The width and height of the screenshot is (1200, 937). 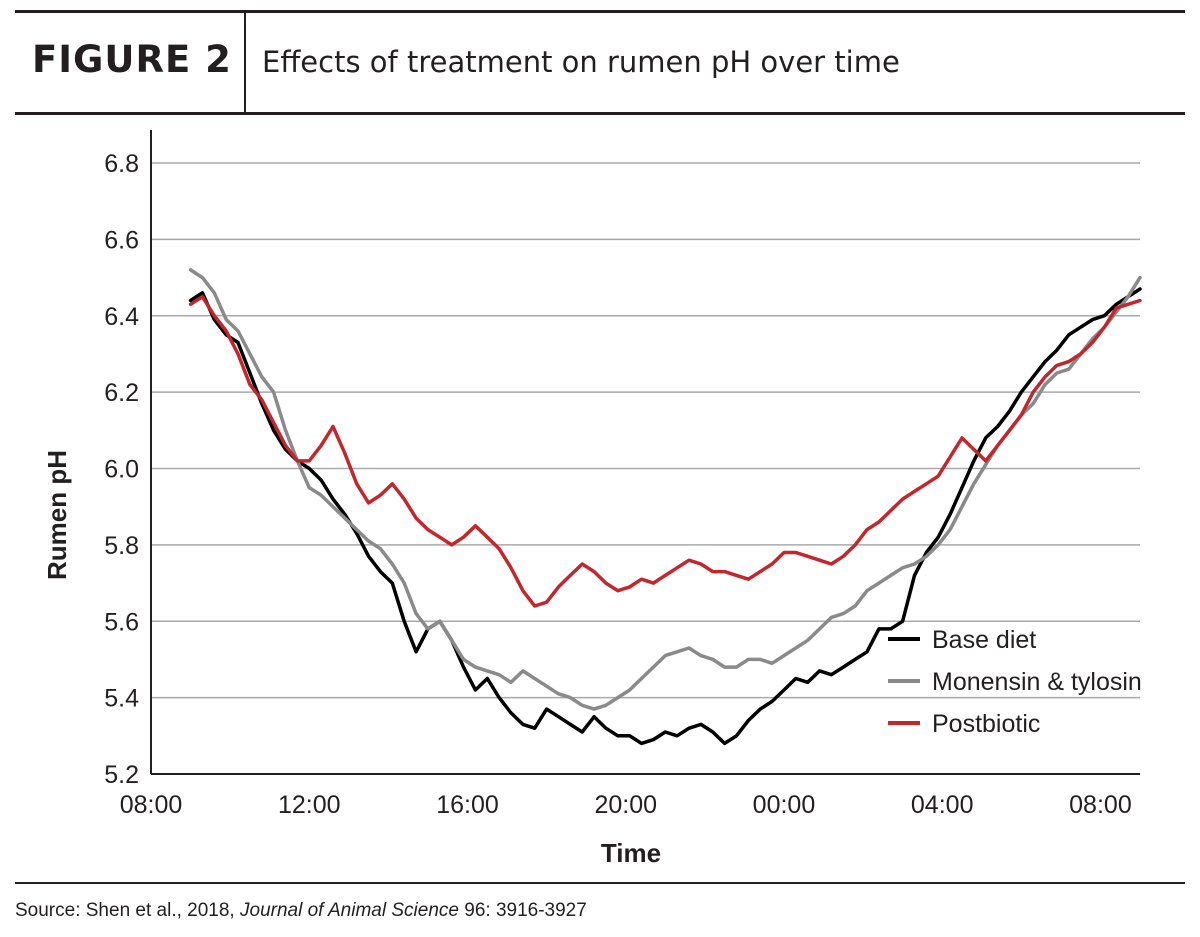 What do you see at coordinates (57, 515) in the screenshot?
I see `y-axis-title: Rumen pH` at bounding box center [57, 515].